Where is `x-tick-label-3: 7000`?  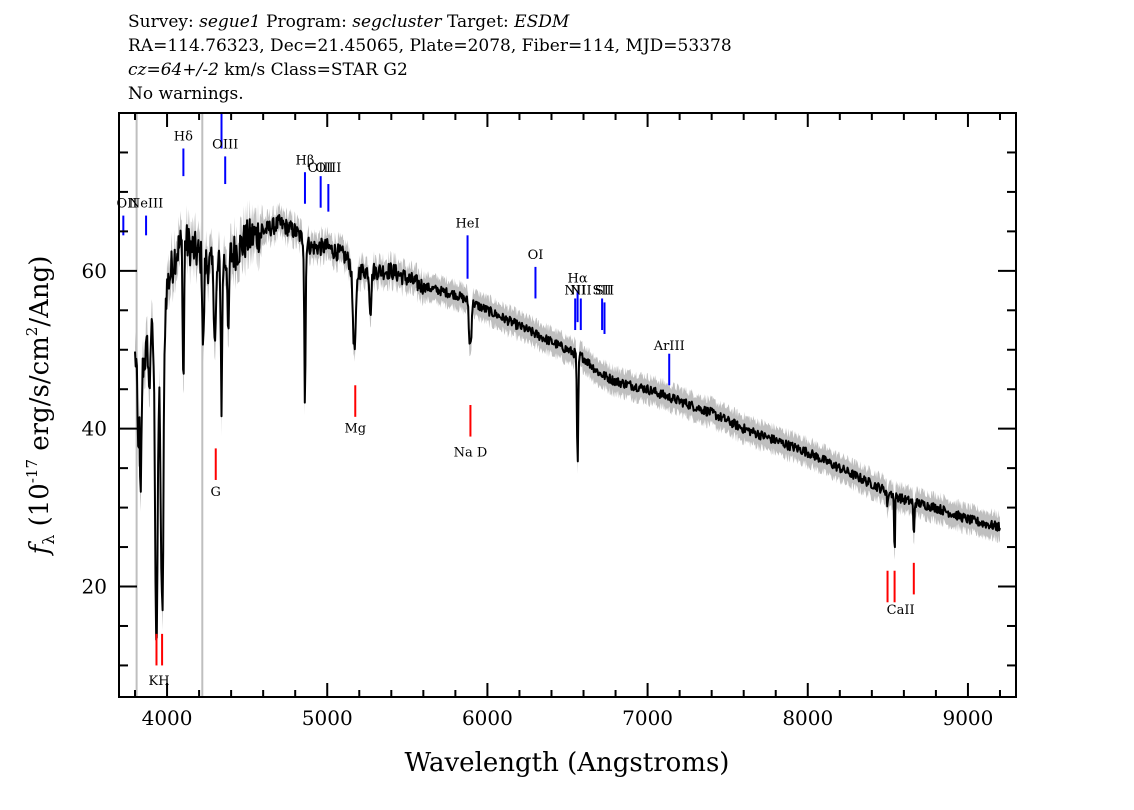
x-tick-label-3: 7000 is located at coordinates (647, 718).